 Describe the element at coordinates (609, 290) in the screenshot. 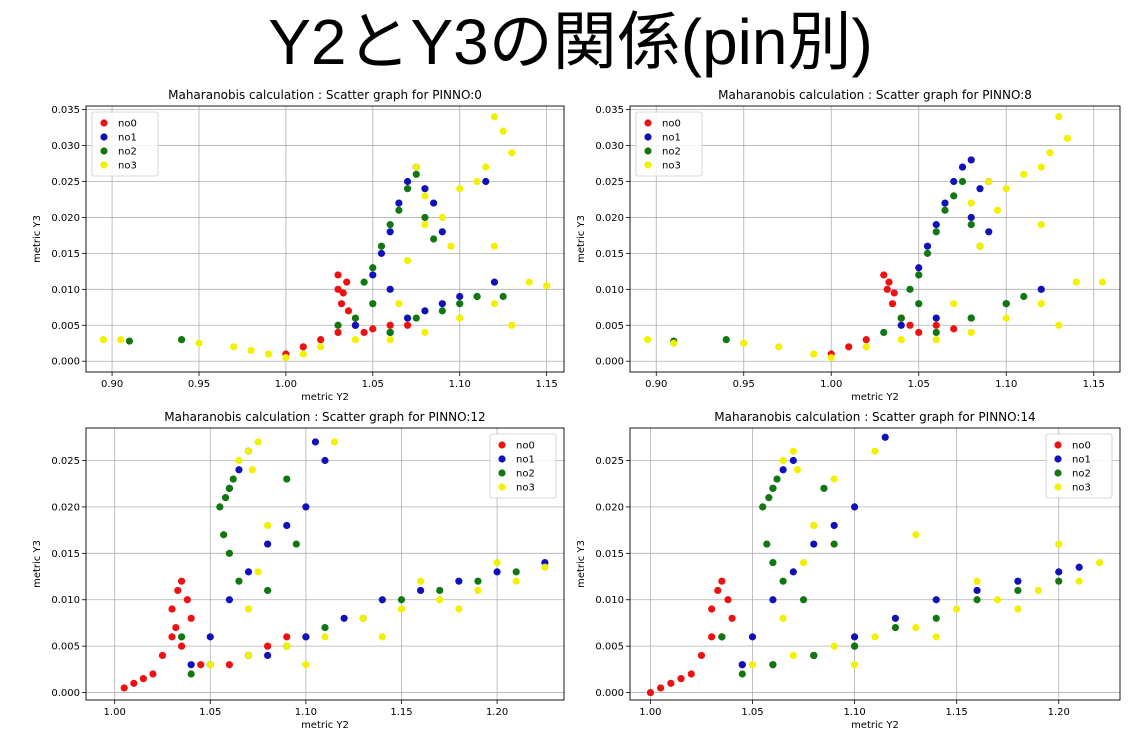

I see `y-tick-label: 0.010` at that location.